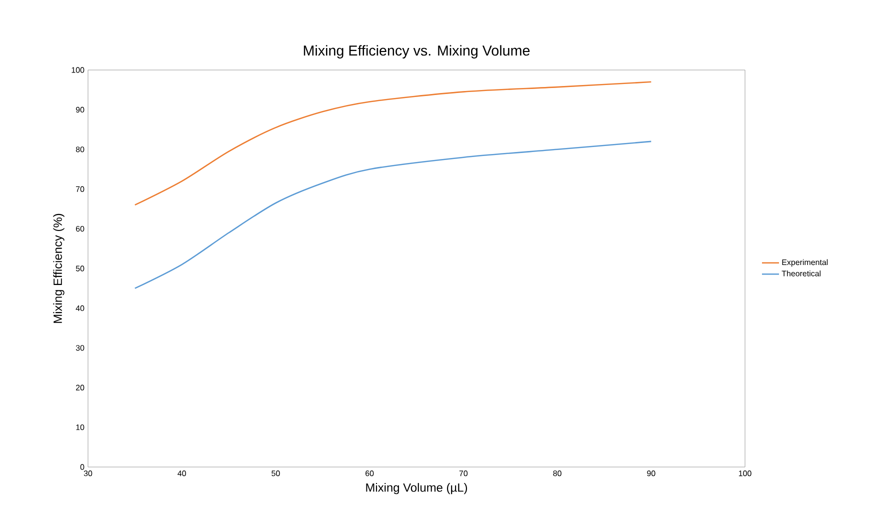 The width and height of the screenshot is (878, 530). I want to click on y-axis-title: Mixing Efficiency (%), so click(58, 268).